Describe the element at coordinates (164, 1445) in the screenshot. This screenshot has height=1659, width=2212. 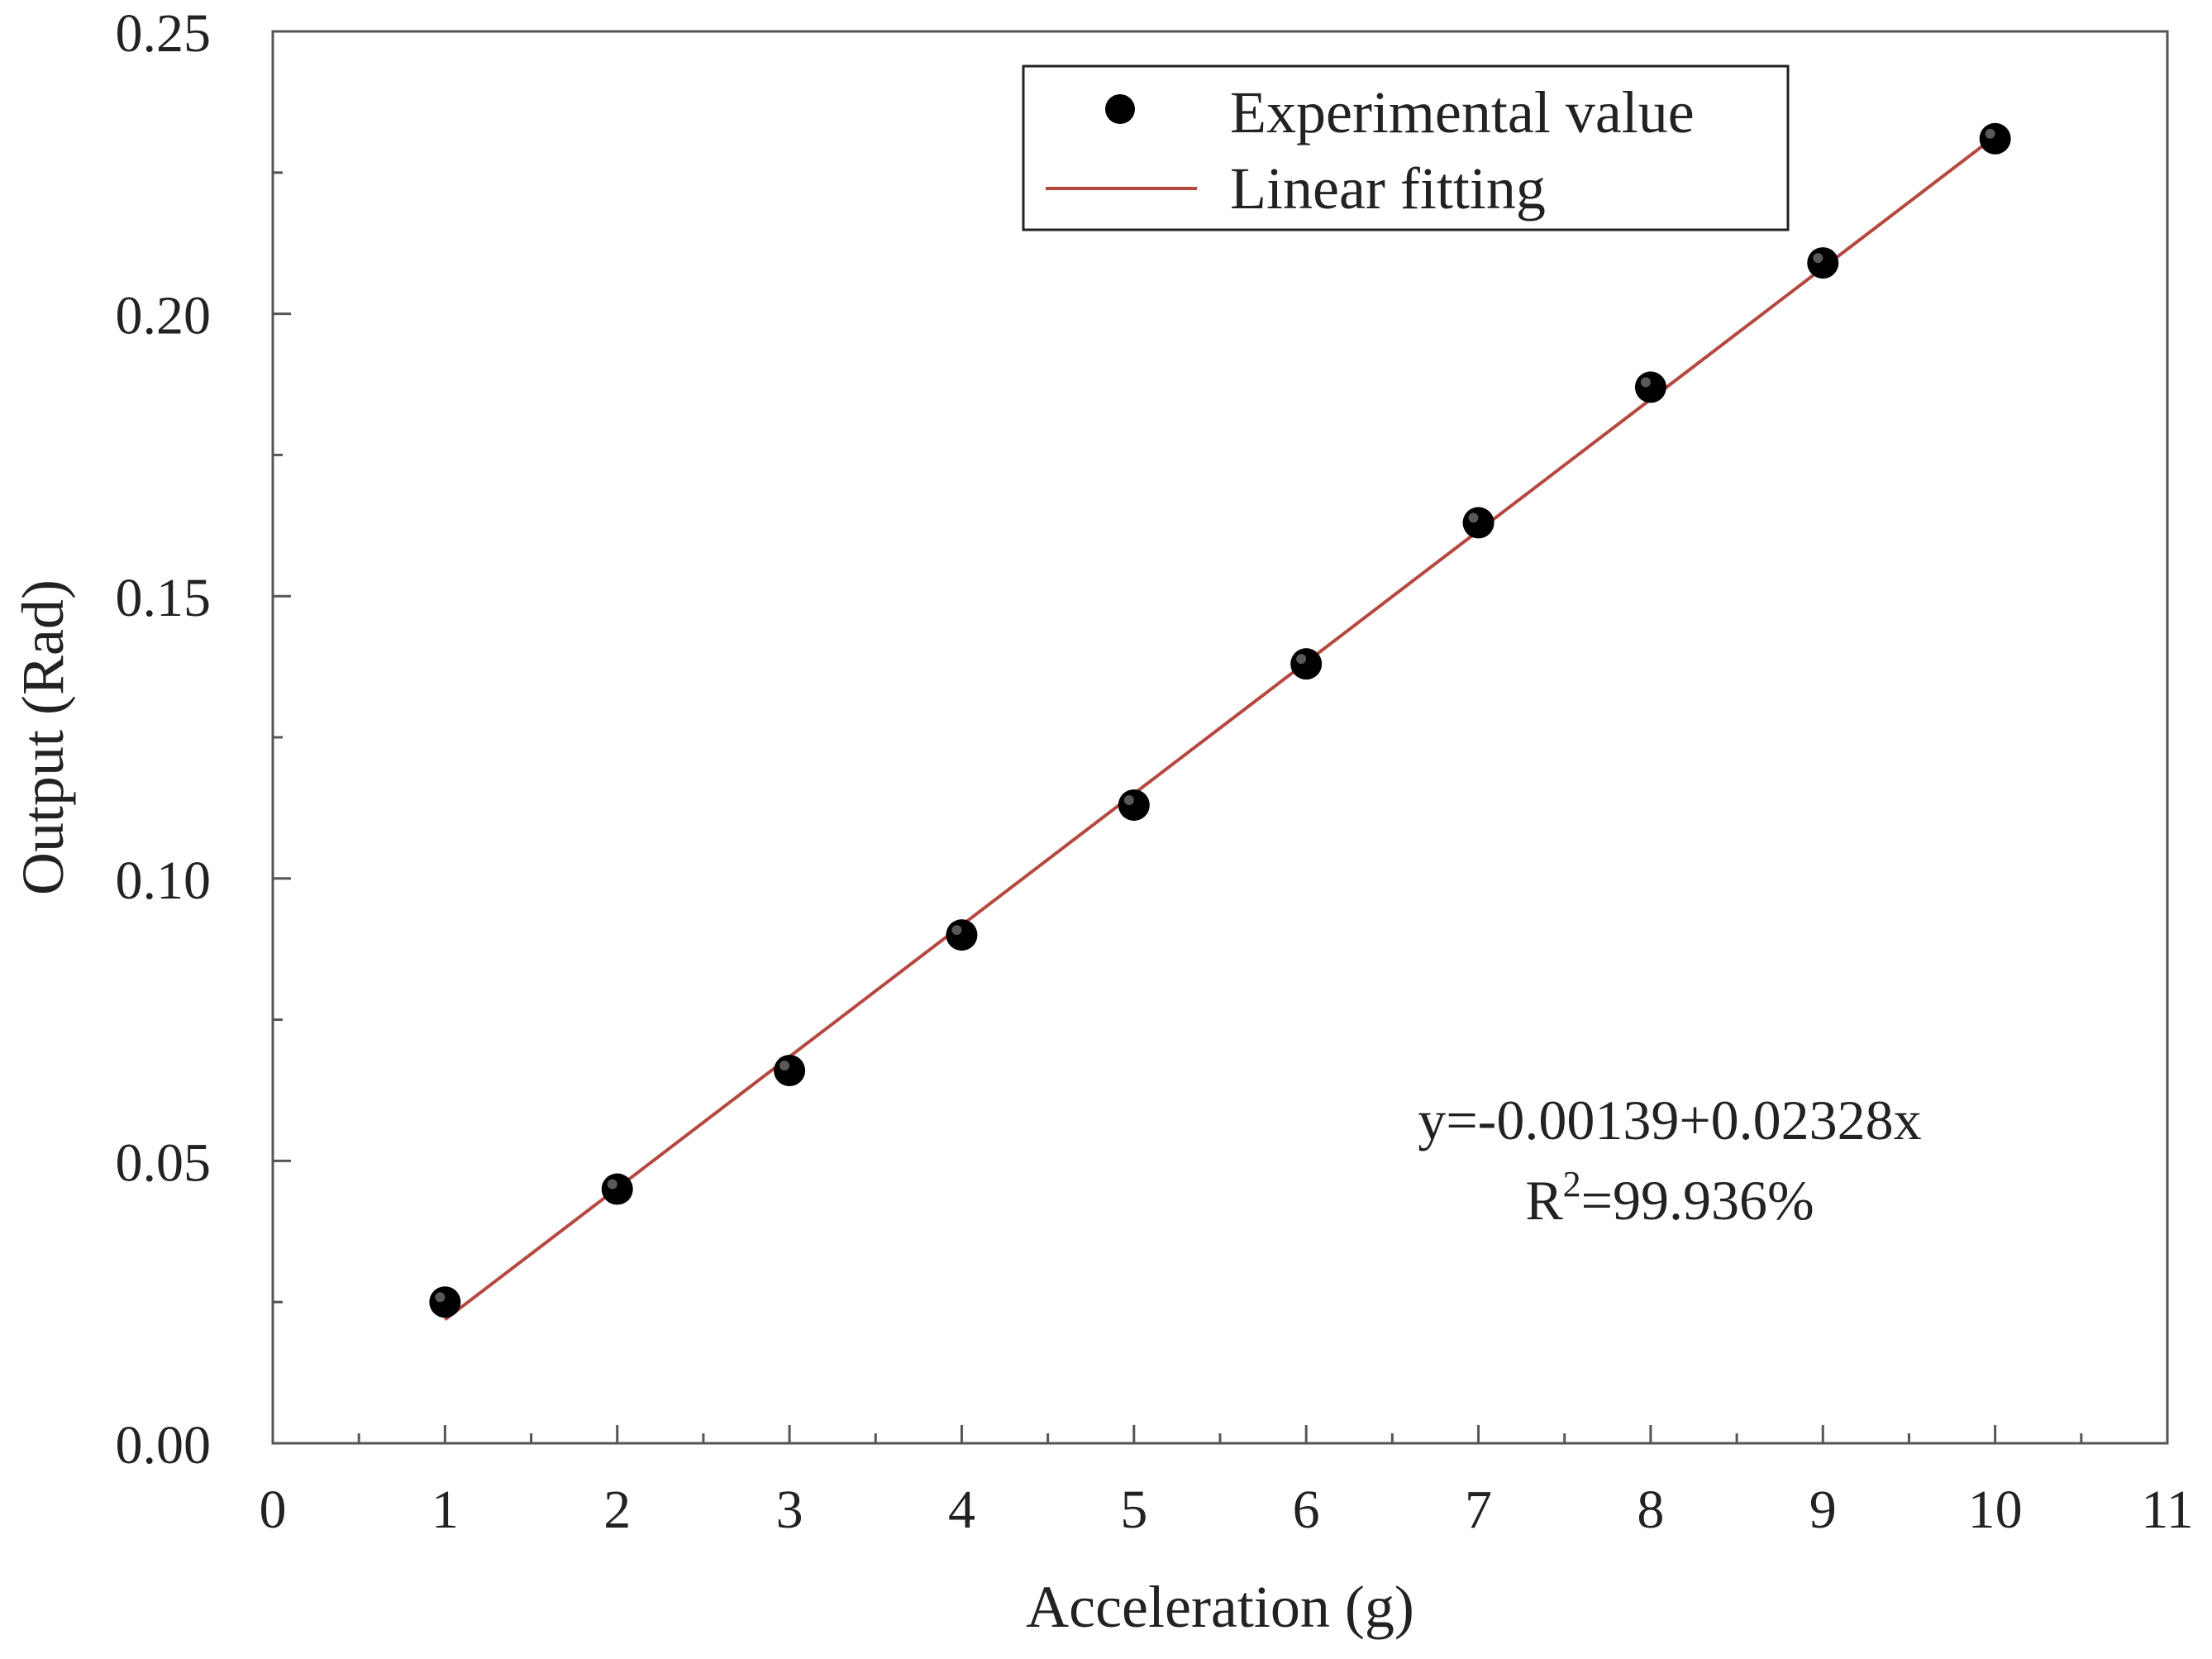
I see `y-tick-label: 0.00` at that location.